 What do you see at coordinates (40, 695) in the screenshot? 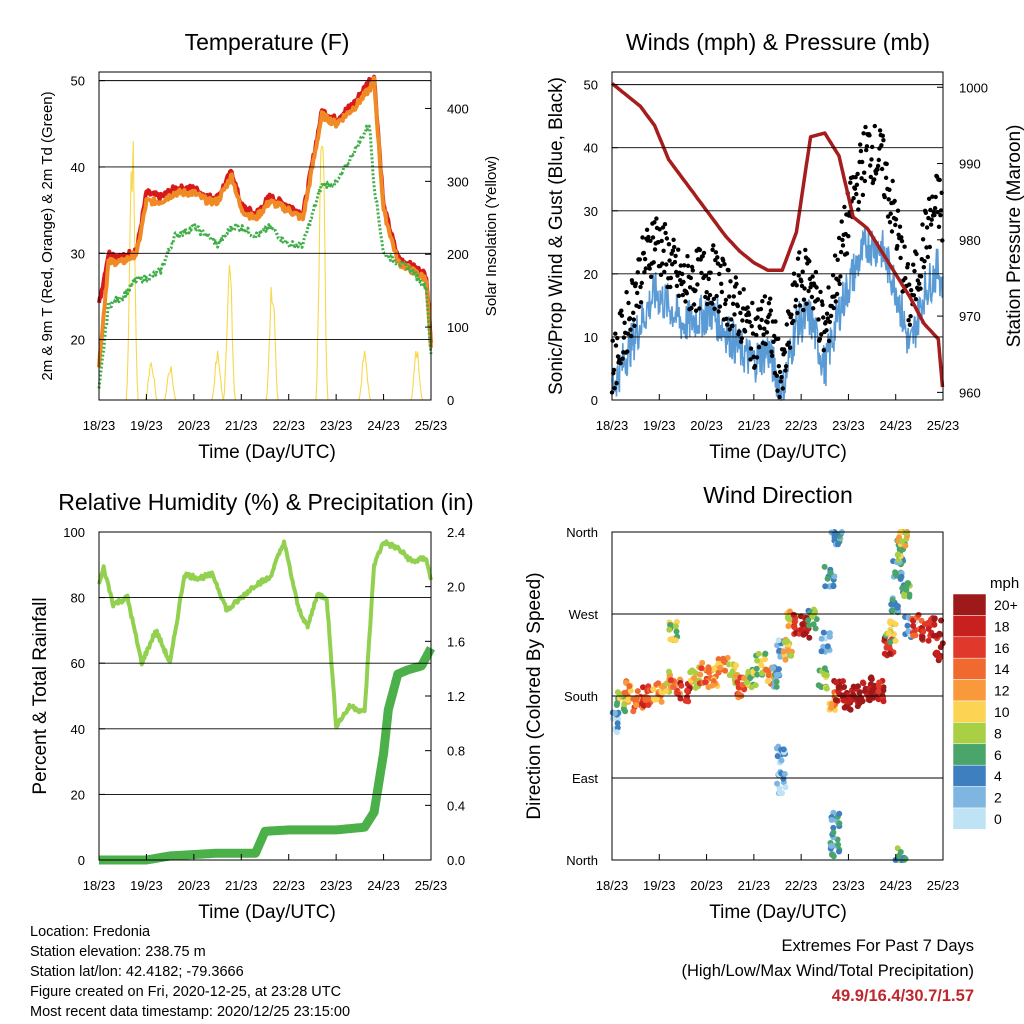
I see `humidity-left-axis-label: Percent & Total Rainfall` at bounding box center [40, 695].